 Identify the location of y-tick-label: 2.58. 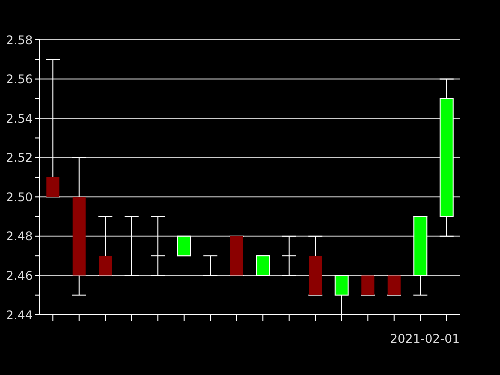
(19, 40).